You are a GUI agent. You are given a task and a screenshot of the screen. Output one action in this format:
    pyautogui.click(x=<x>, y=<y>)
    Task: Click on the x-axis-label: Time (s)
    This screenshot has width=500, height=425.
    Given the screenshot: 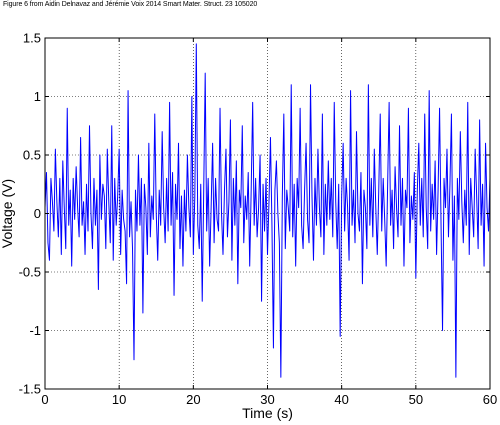 What is the action you would take?
    pyautogui.click(x=267, y=413)
    